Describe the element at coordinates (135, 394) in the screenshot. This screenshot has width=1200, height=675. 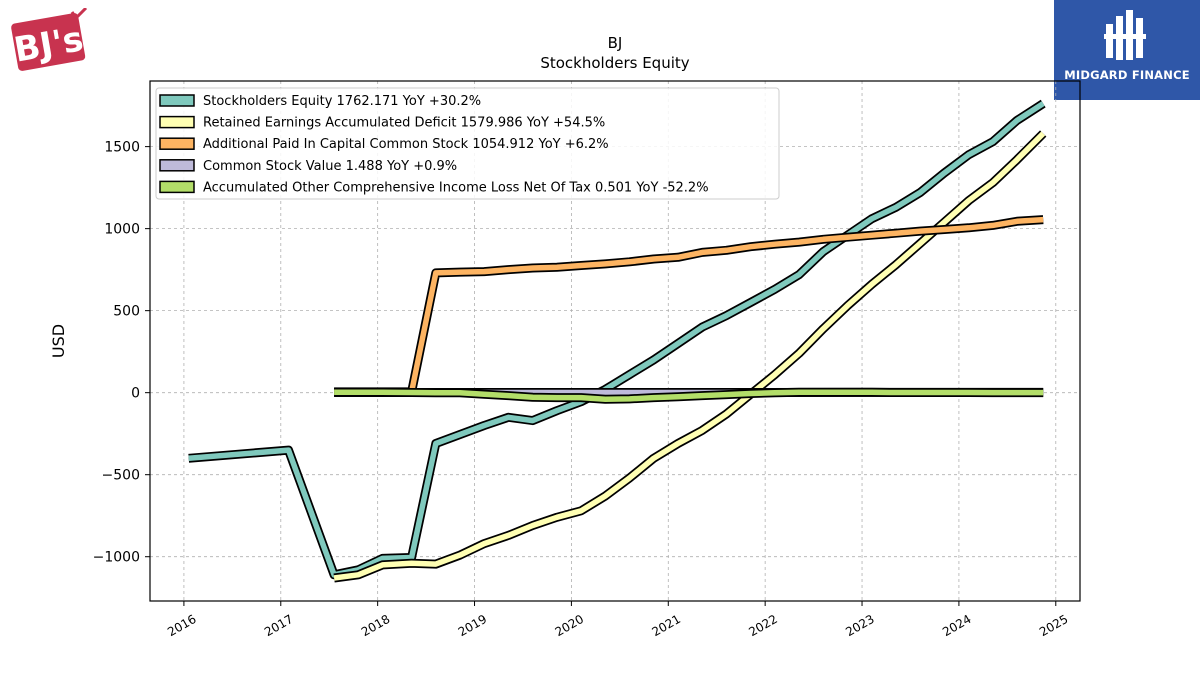
I see `y-tick-label: 0` at that location.